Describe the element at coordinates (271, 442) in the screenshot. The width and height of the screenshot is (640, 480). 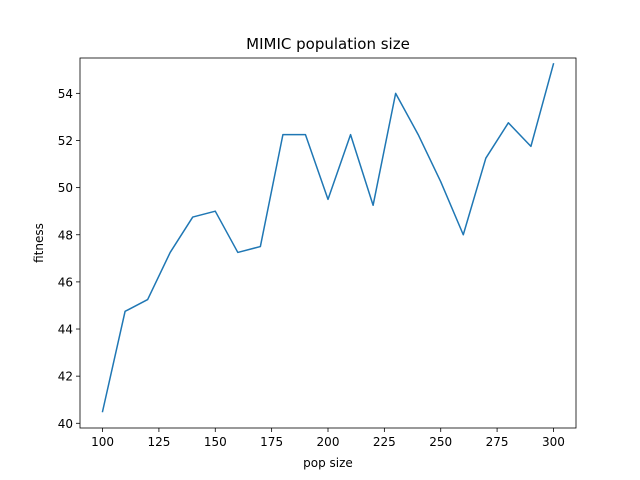
I see `x-tick-label: 175` at that location.